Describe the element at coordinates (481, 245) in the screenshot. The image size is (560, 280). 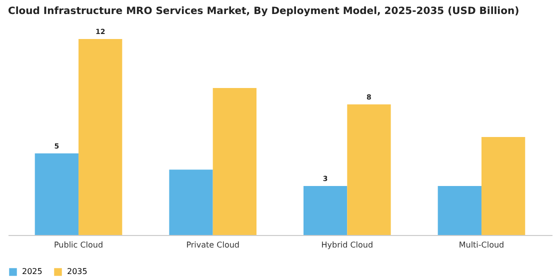
I see `x-tick-label: Multi-Cloud` at that location.